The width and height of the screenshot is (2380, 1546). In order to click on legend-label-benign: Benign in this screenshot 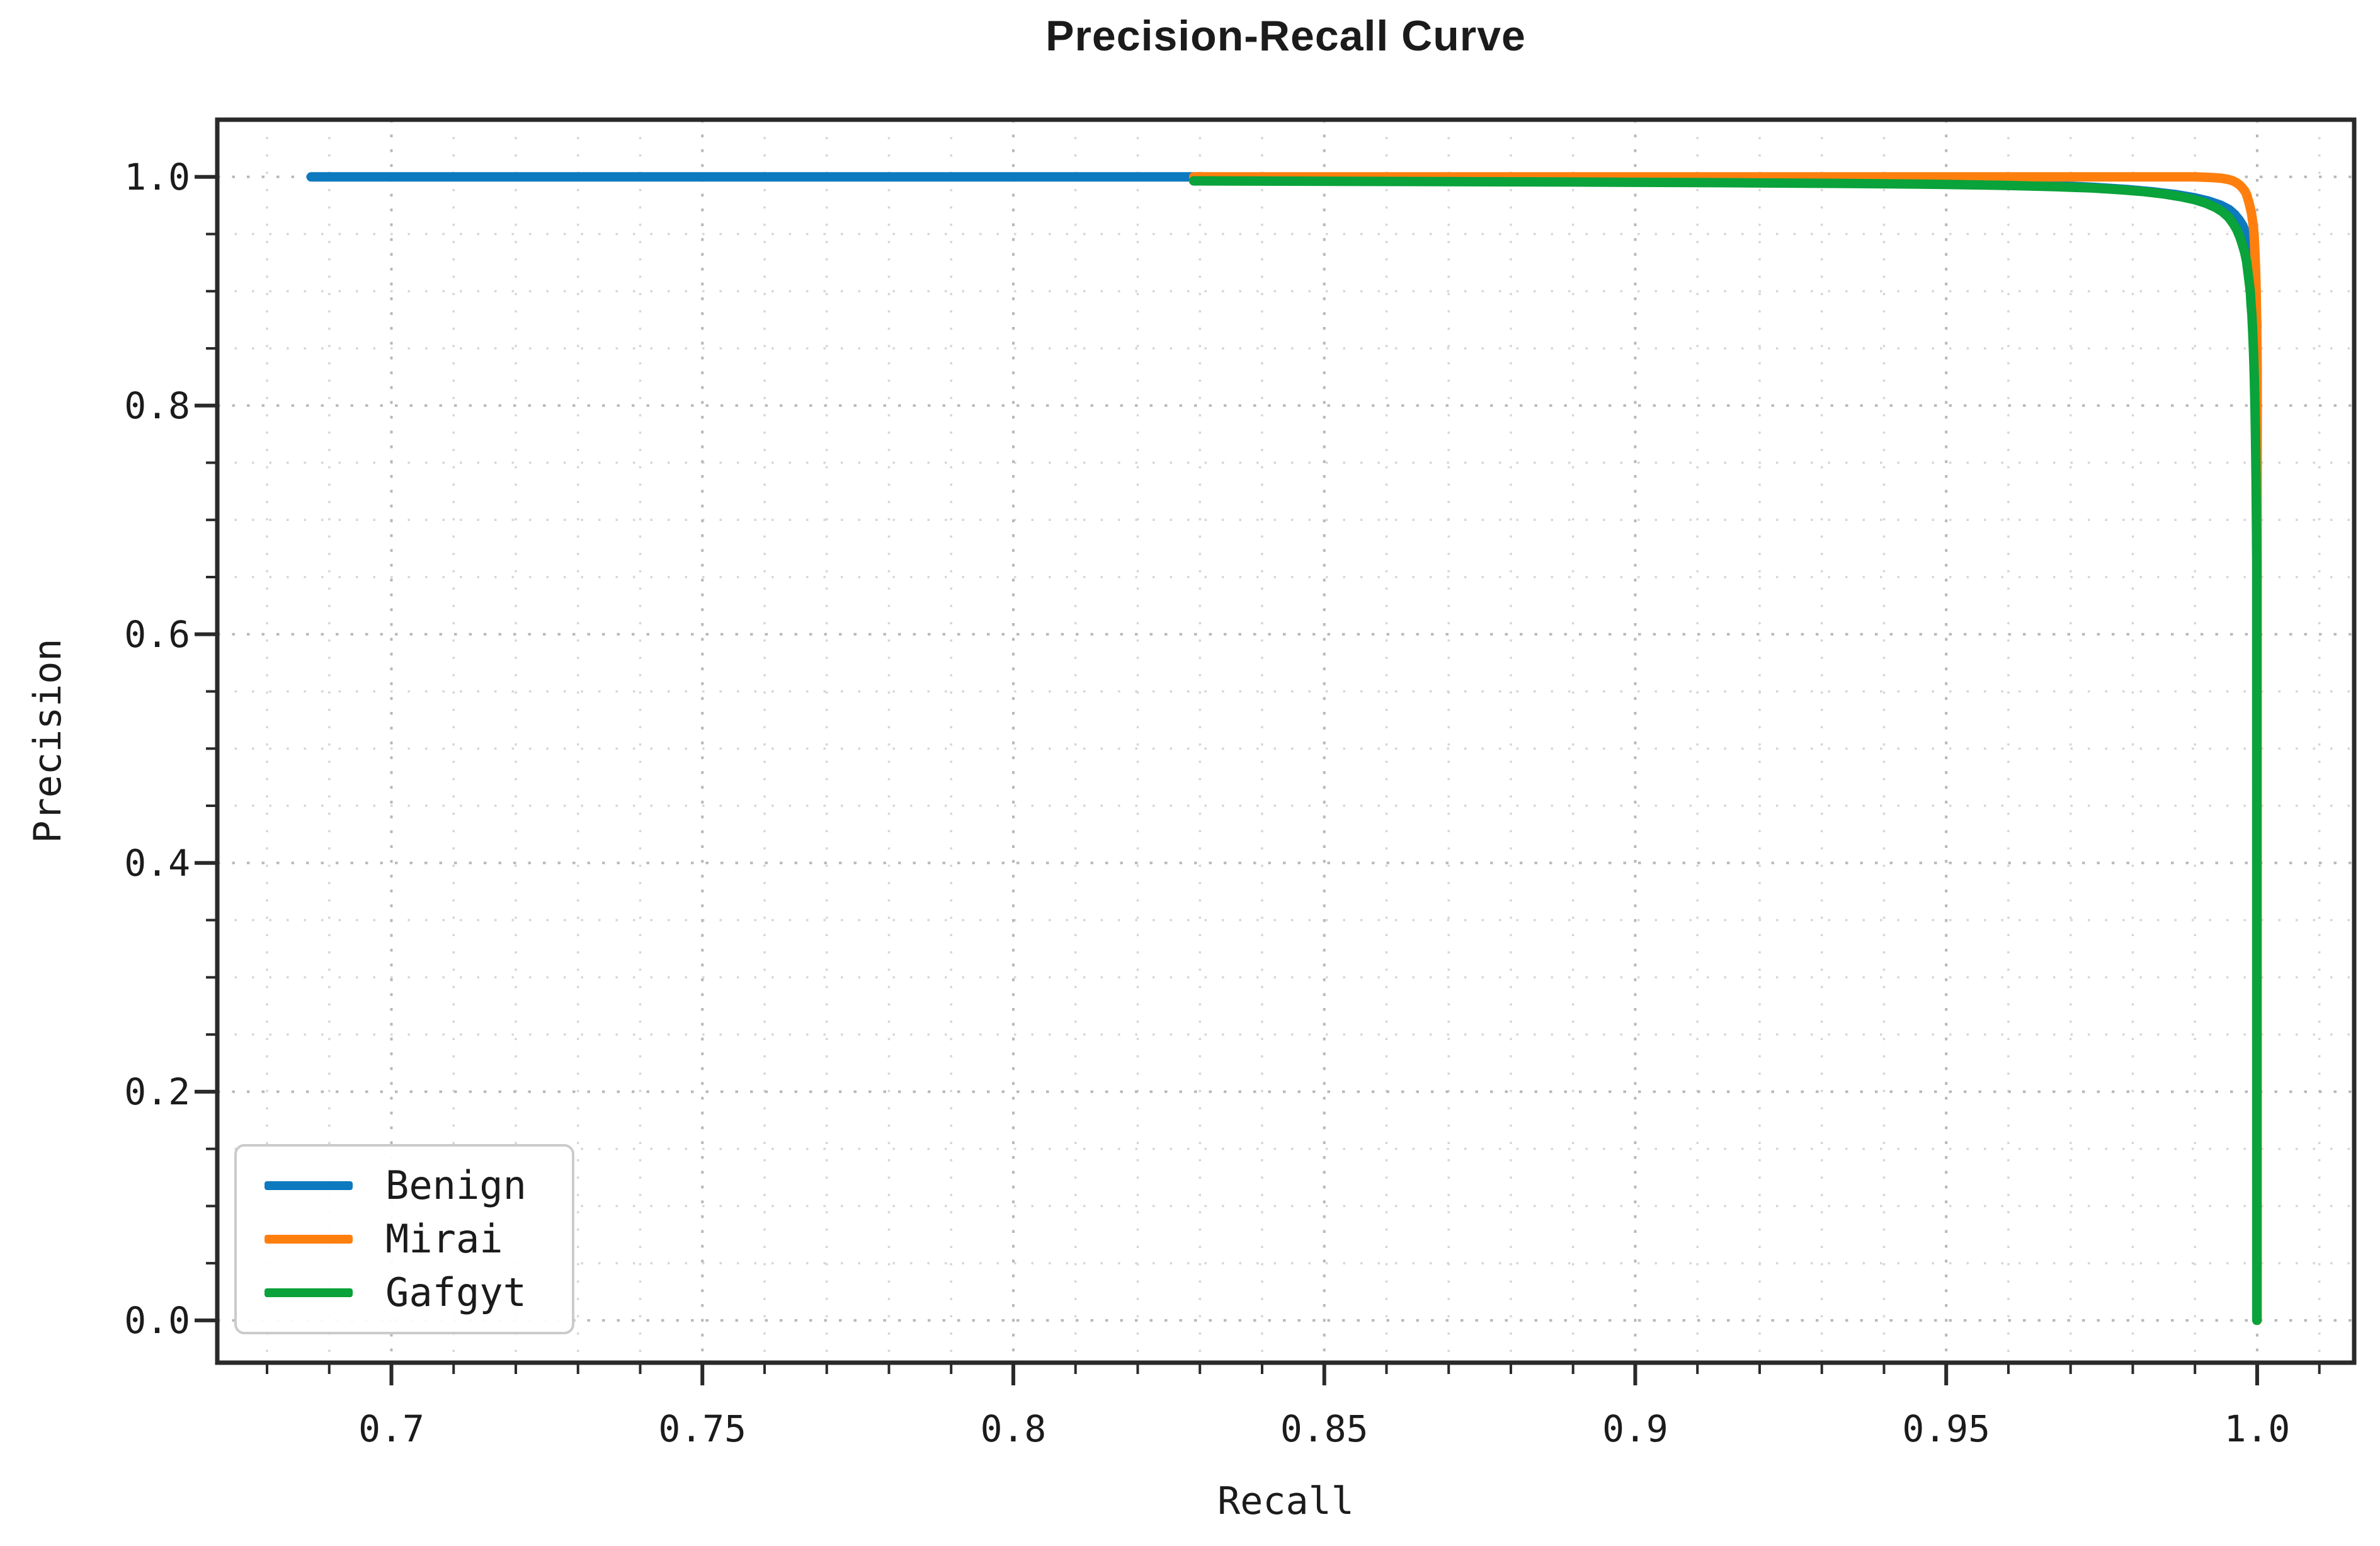, I will do `click(456, 1185)`.